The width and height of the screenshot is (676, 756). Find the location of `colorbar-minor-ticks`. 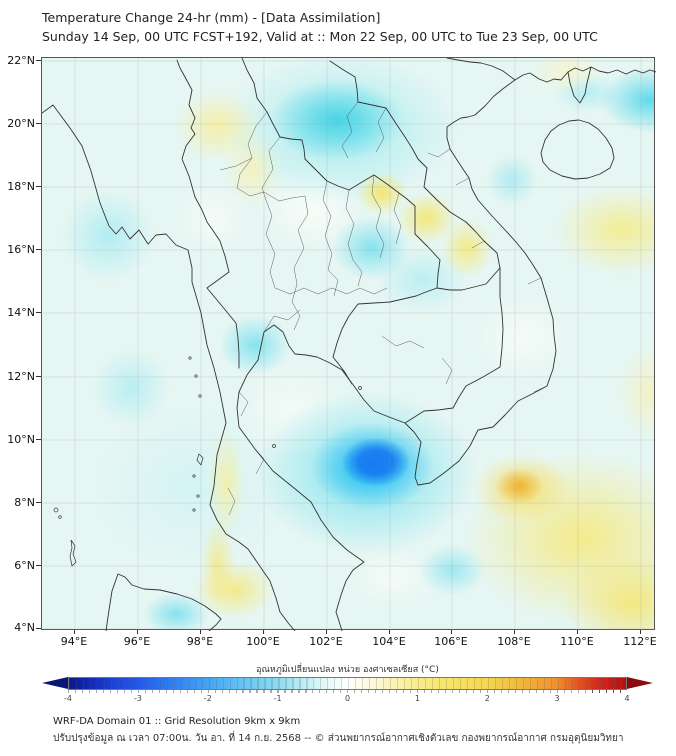

colorbar-minor-ticks is located at coordinates (347, 691).